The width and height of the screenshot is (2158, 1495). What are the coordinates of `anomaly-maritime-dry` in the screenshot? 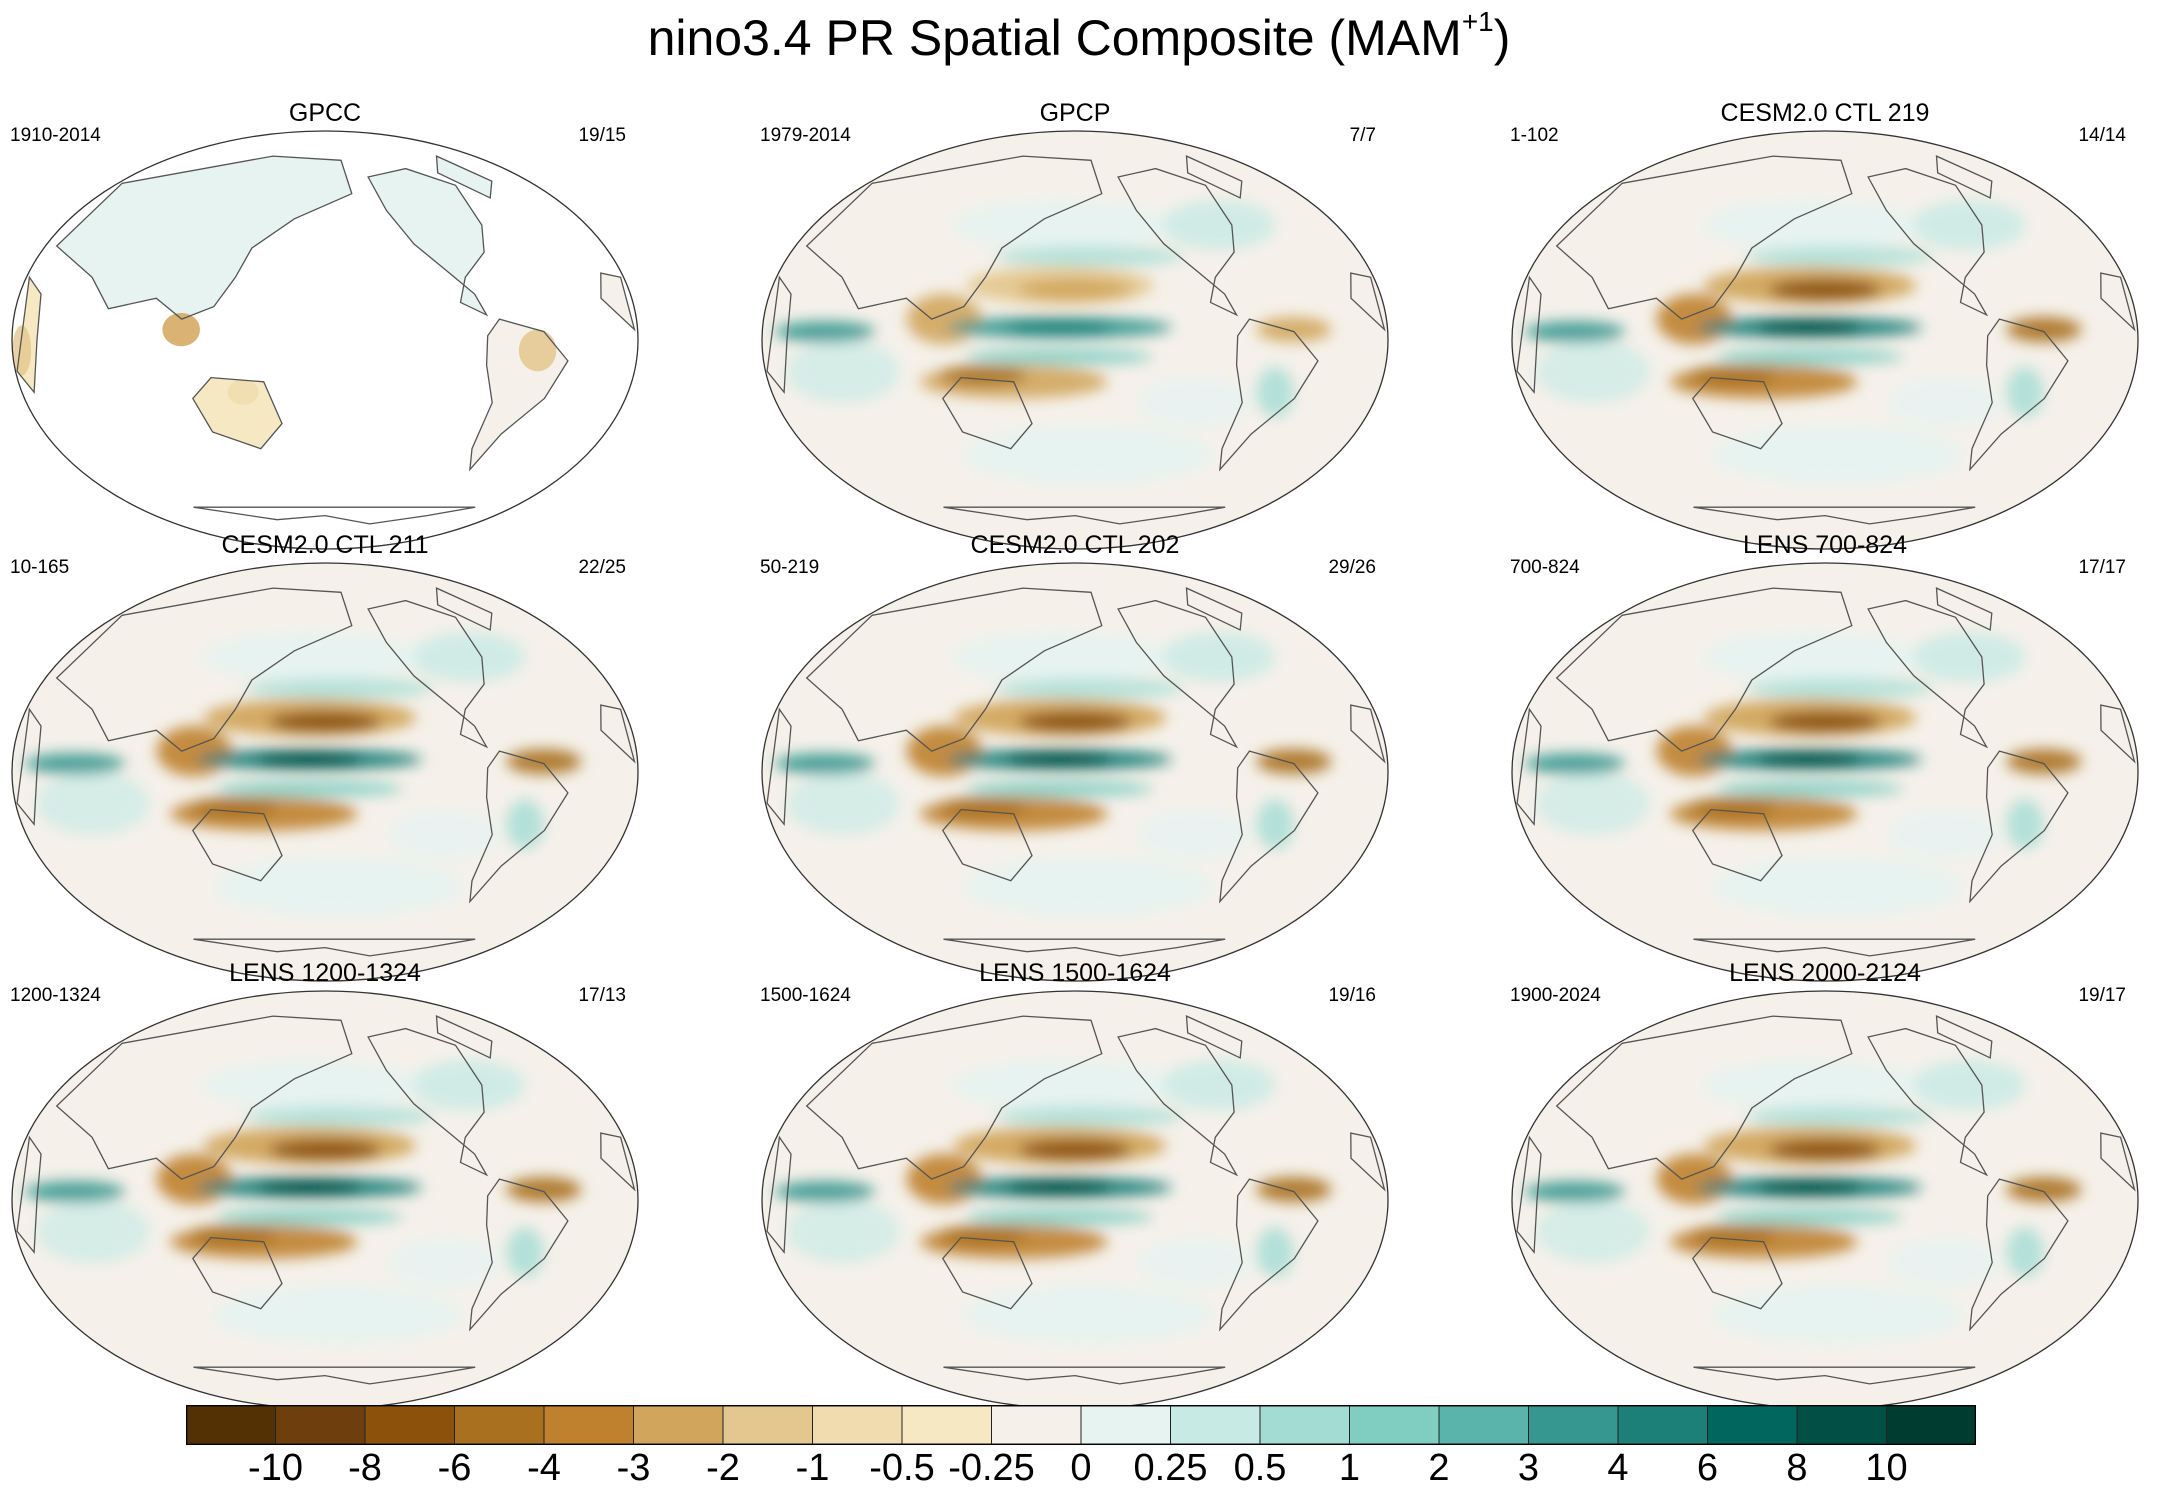 It's located at (944, 319).